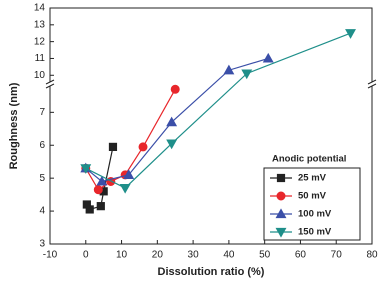 The height and width of the screenshot is (293, 386). Describe the element at coordinates (309, 159) in the screenshot. I see `legend-title: Anodic potential` at that location.